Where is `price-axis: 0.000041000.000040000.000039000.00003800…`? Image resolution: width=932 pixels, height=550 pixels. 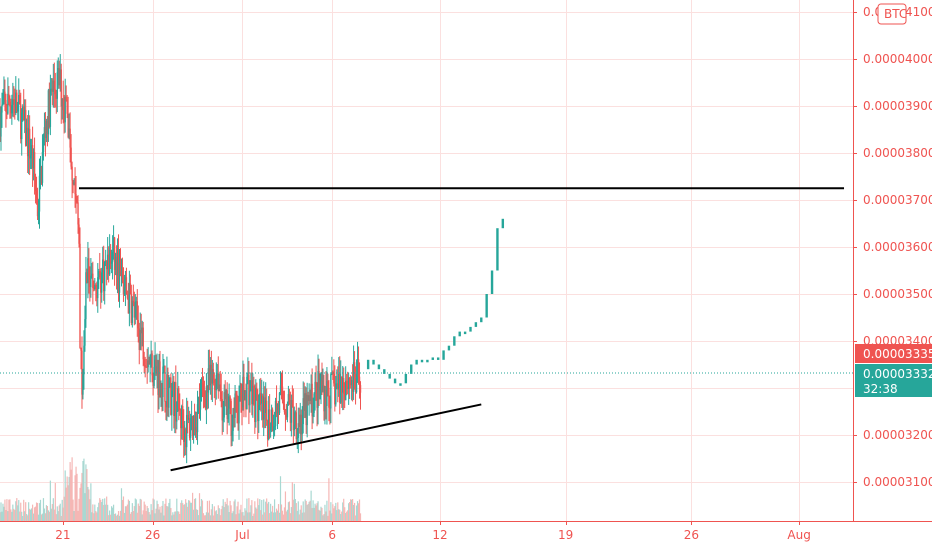
price-axis: 0.000041000.000040000.000039000.00003800… is located at coordinates (892, 247).